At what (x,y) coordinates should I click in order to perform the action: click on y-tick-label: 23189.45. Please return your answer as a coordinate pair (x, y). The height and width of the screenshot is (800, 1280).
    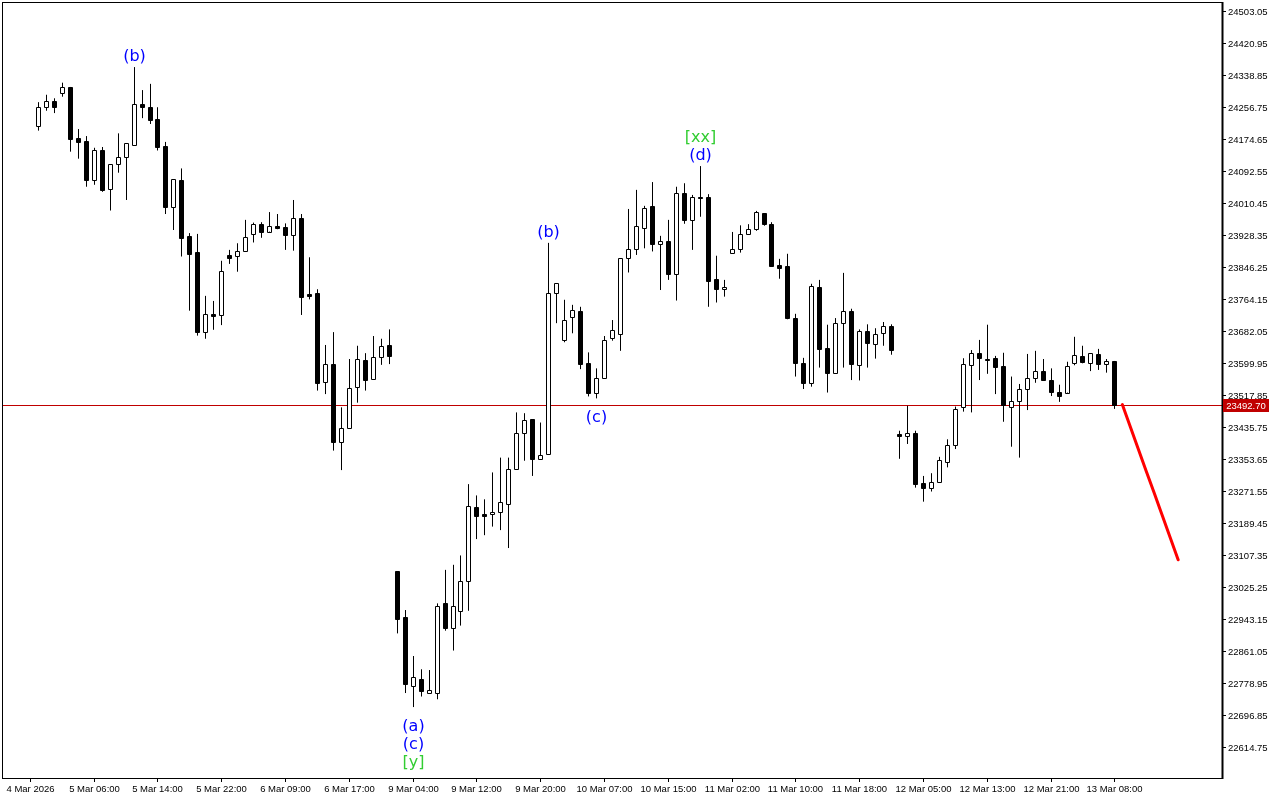
    Looking at the image, I should click on (1248, 523).